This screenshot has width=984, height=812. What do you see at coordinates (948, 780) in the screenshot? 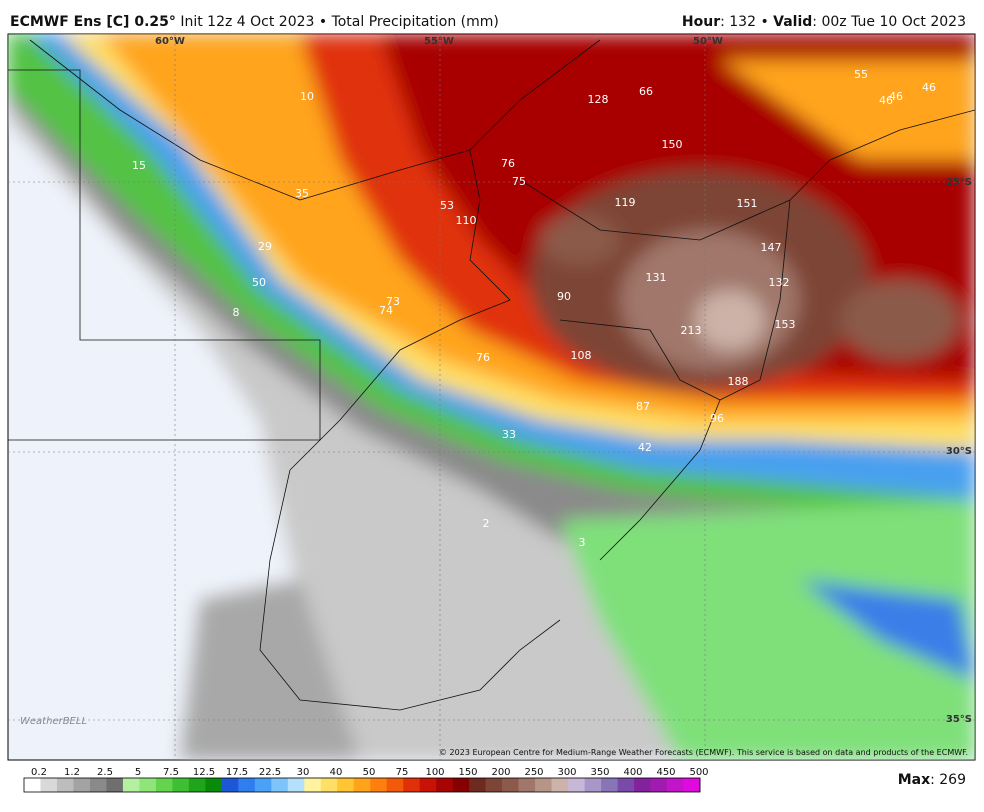
I see `header-segment: : 269` at bounding box center [948, 780].